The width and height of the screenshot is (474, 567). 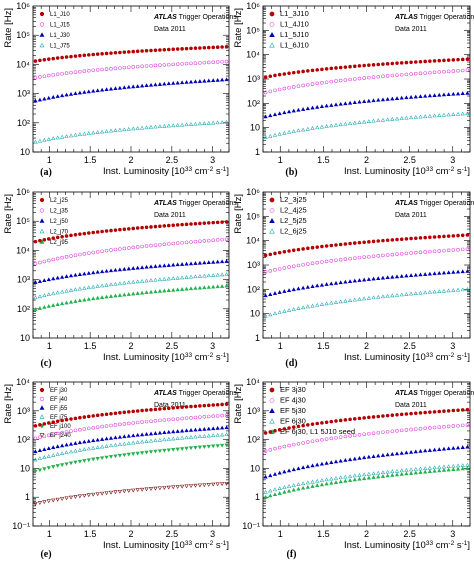 I want to click on legend-entry: EF j240, so click(x=60, y=436).